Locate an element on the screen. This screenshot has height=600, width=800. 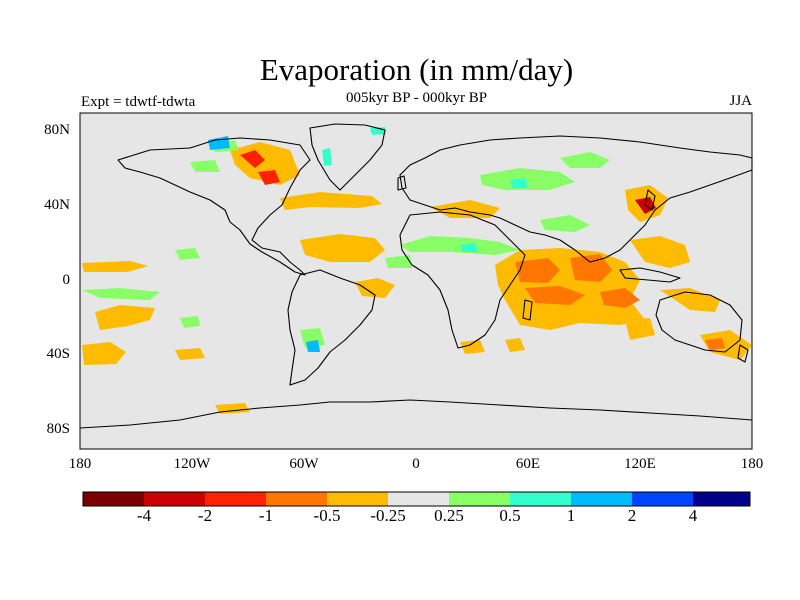
patch-west-pacific is located at coordinates (660, 252).